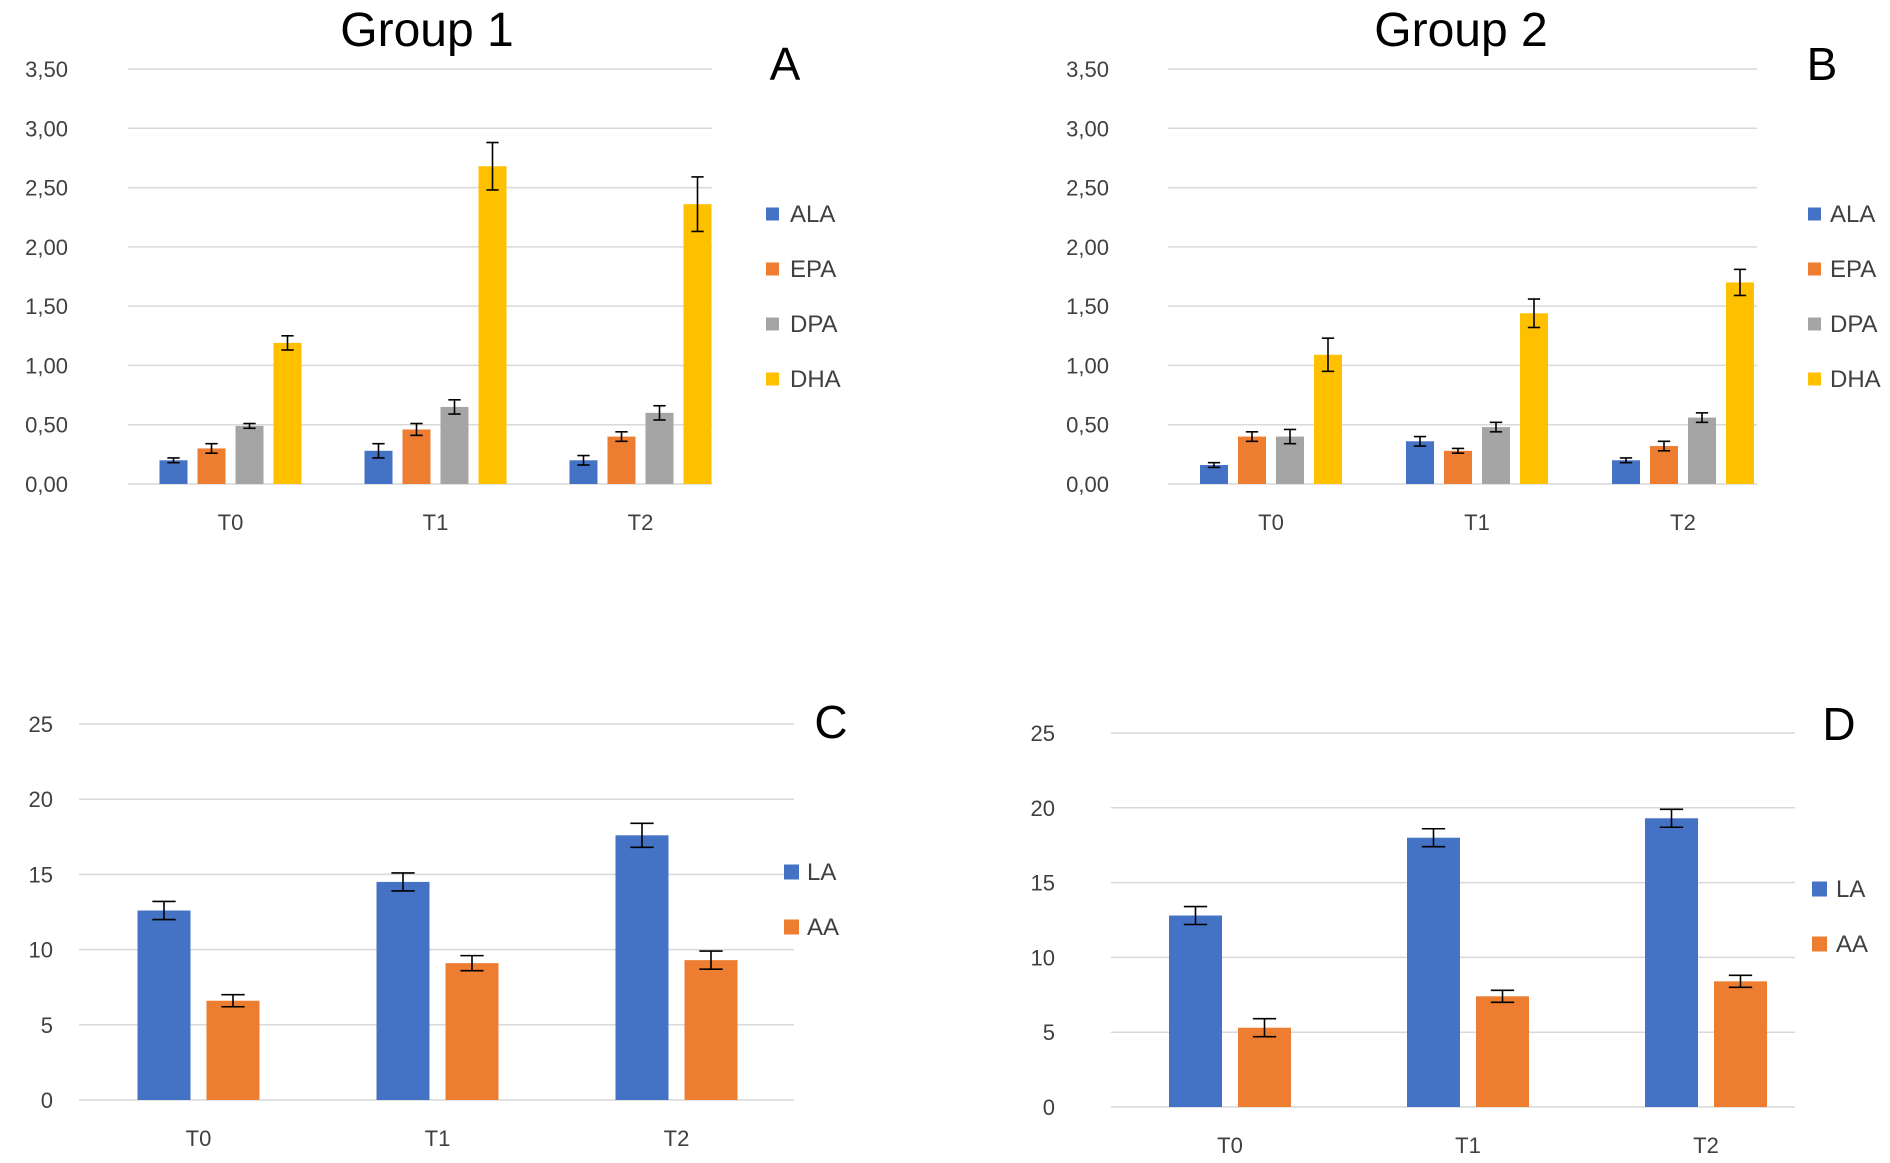 The image size is (1890, 1163). Describe the element at coordinates (659, 448) in the screenshot. I see `bar-dpa-t2` at that location.